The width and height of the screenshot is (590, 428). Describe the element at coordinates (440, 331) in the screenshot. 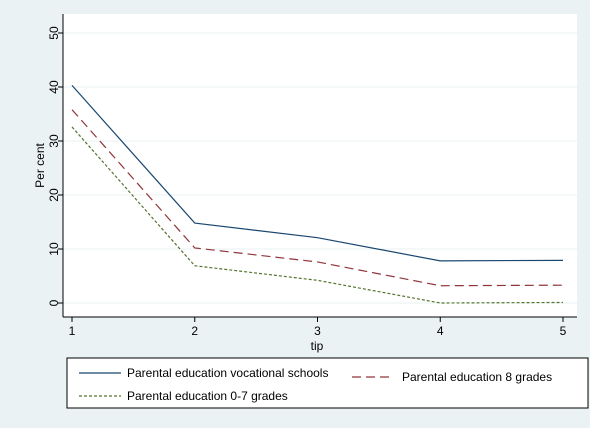

I see `x-tick-label: 4` at that location.